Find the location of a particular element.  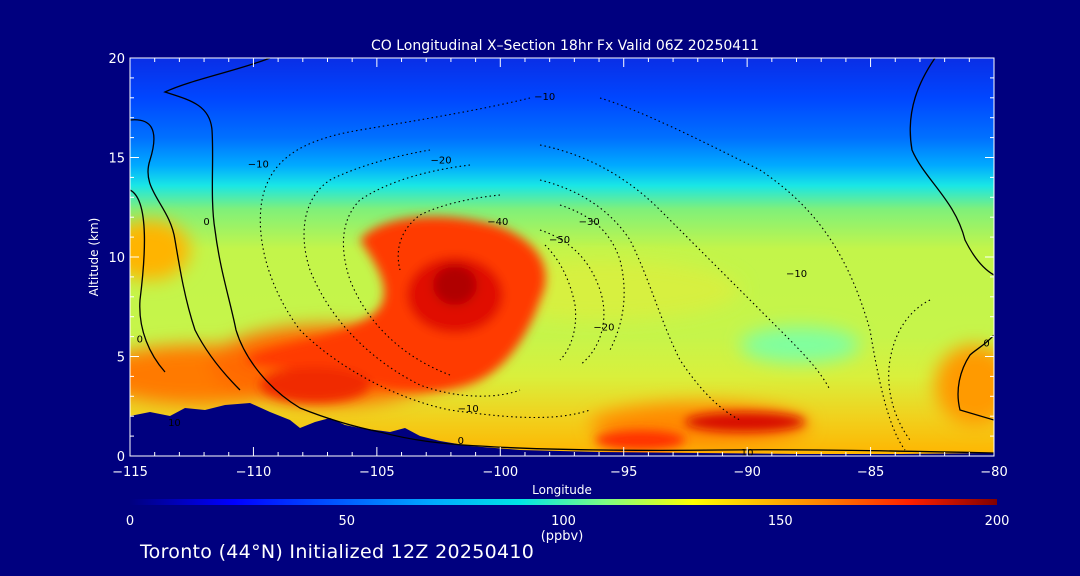

y-tick-label: 5 is located at coordinates (121, 358).